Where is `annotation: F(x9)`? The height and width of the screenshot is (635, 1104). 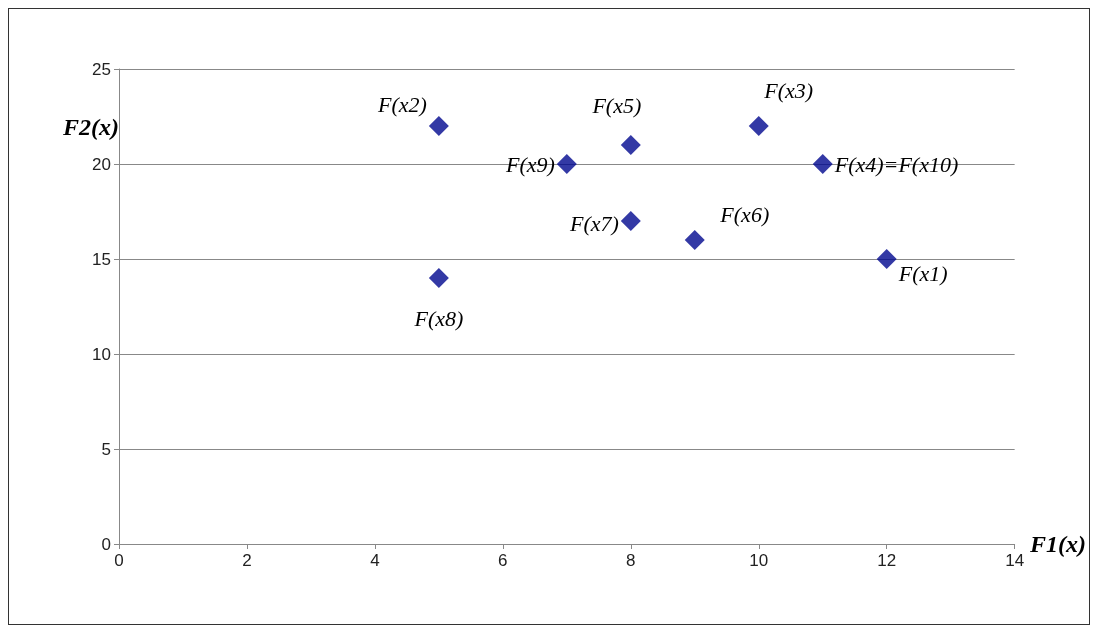 annotation: F(x9) is located at coordinates (529, 164).